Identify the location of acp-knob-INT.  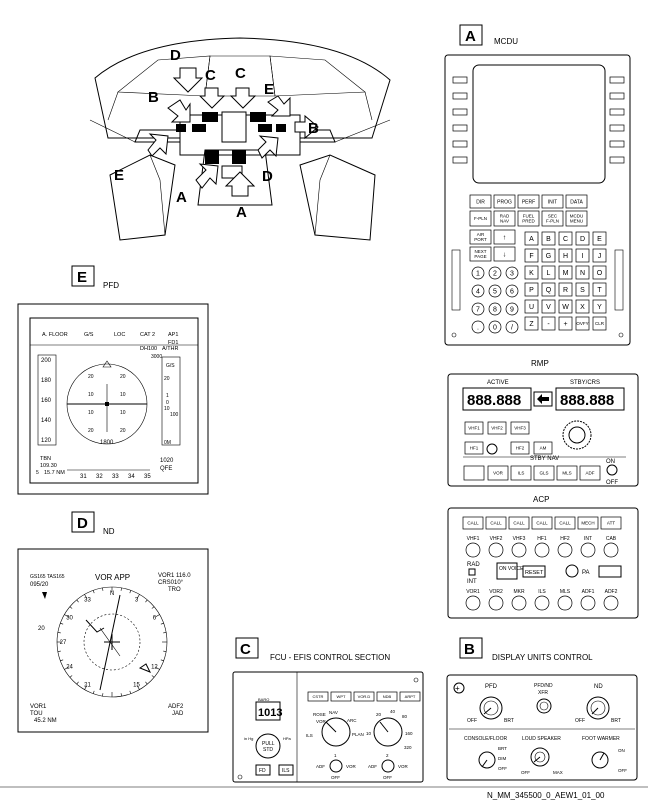
(588, 550).